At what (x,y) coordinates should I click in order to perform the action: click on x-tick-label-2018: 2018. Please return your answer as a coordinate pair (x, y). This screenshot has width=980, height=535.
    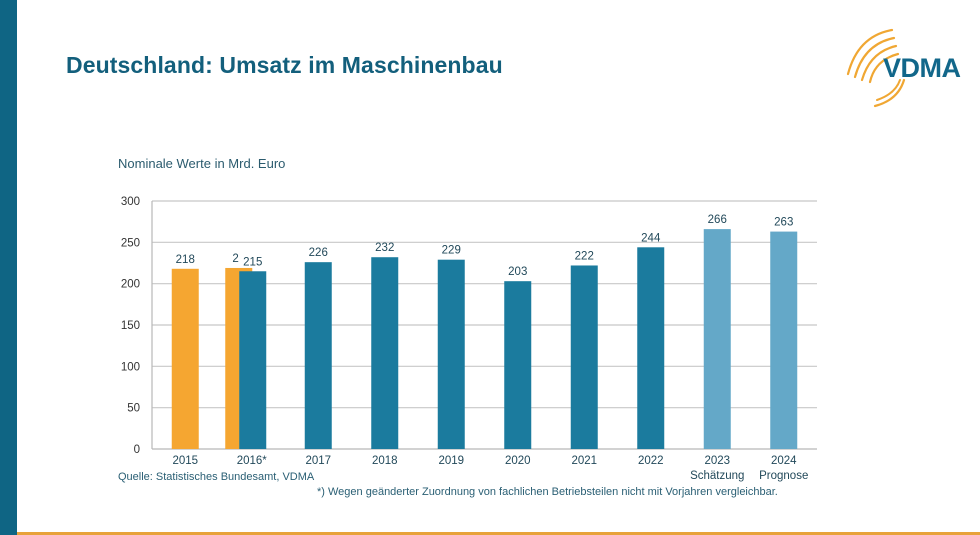
    Looking at the image, I should click on (385, 461).